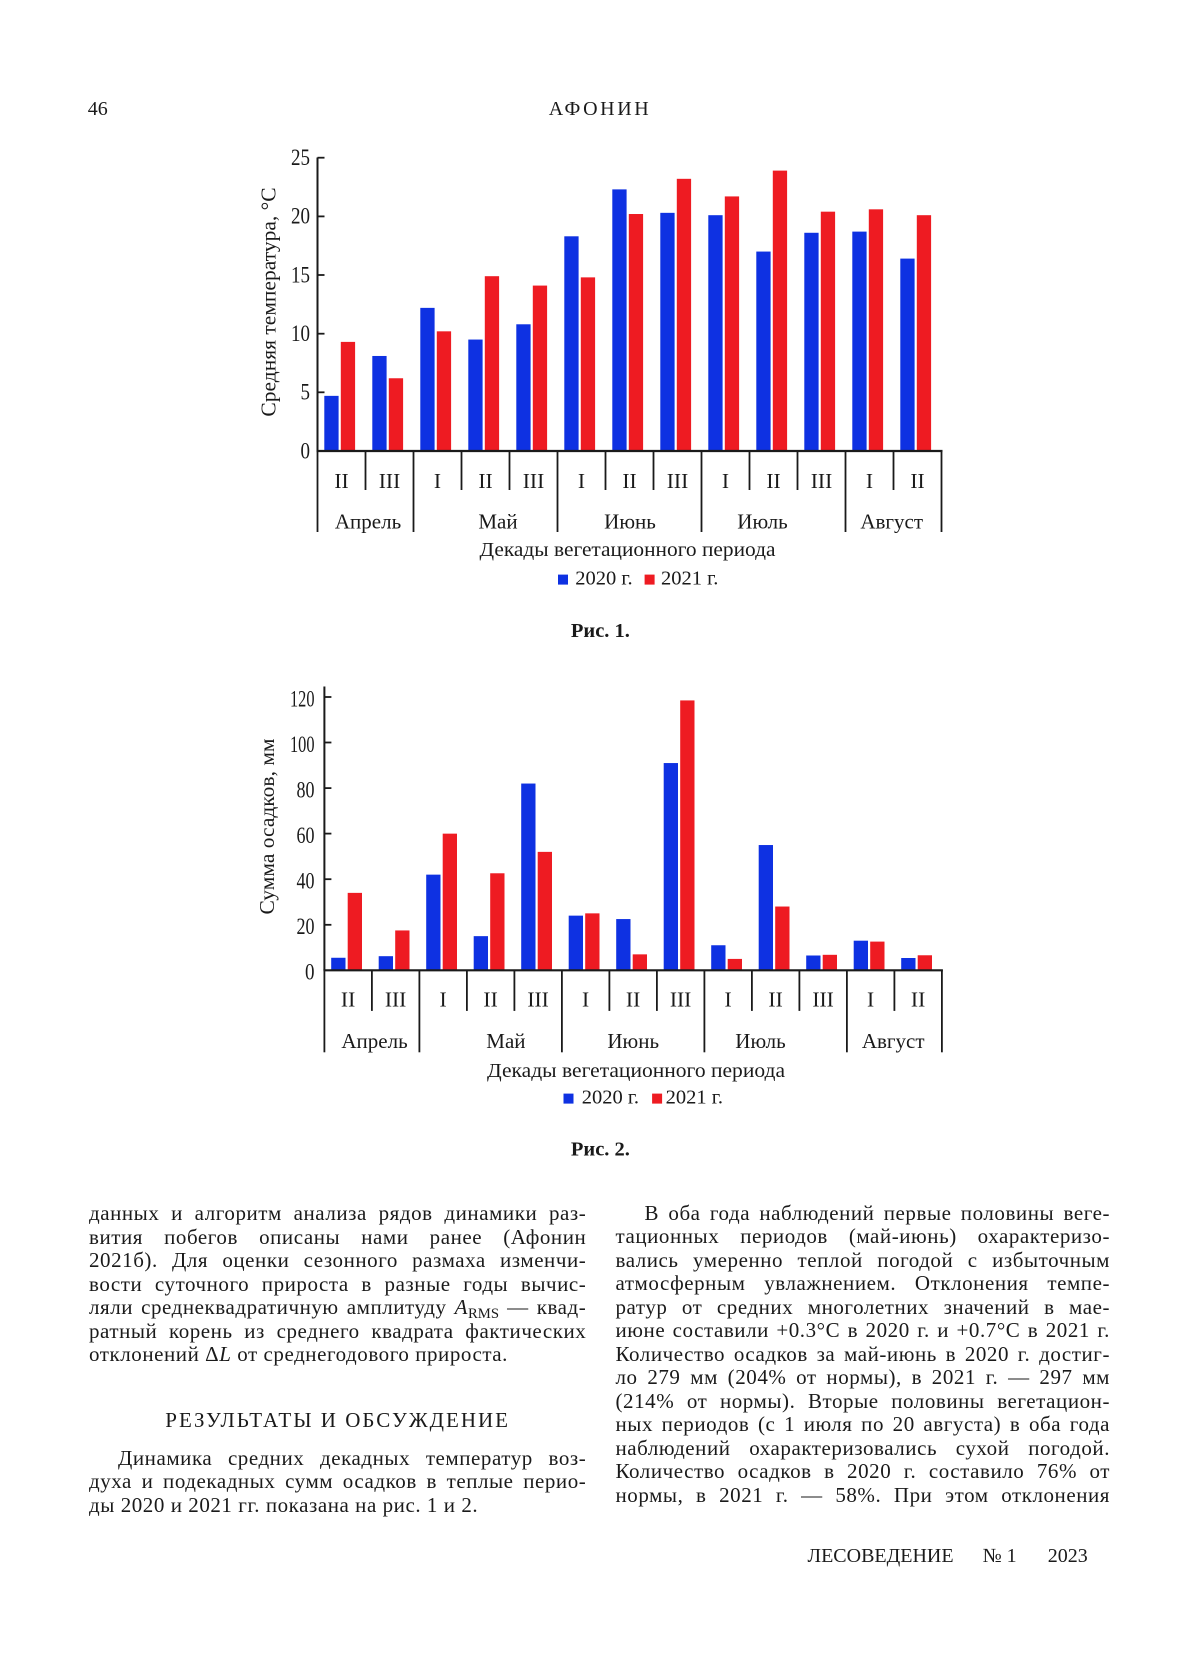  I want to click on svg-text: Рис. 1., so click(600, 631).